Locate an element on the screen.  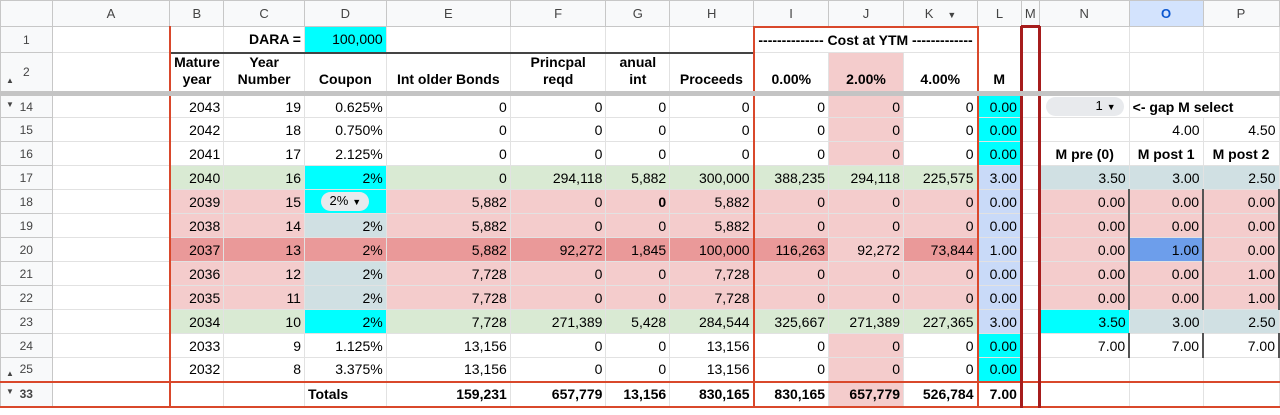
cell-O21: 0.00 is located at coordinates (1166, 273).